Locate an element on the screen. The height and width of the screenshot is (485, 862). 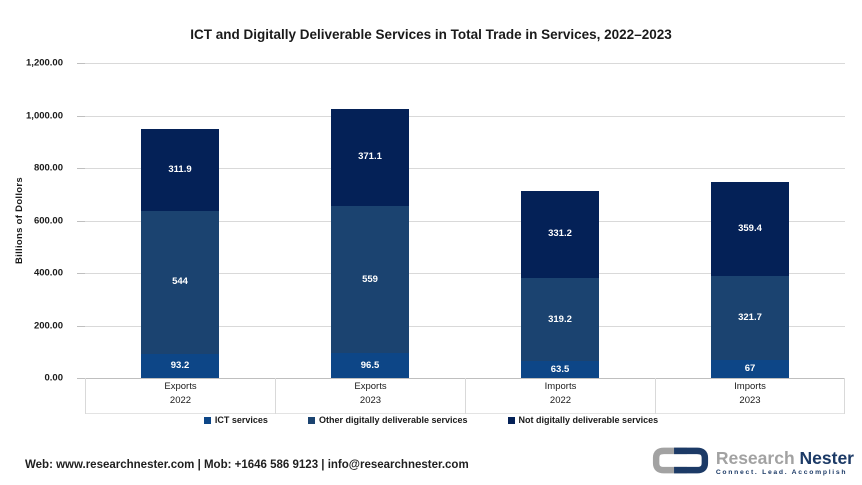
bar-segment-value: 321.7 is located at coordinates (750, 318).